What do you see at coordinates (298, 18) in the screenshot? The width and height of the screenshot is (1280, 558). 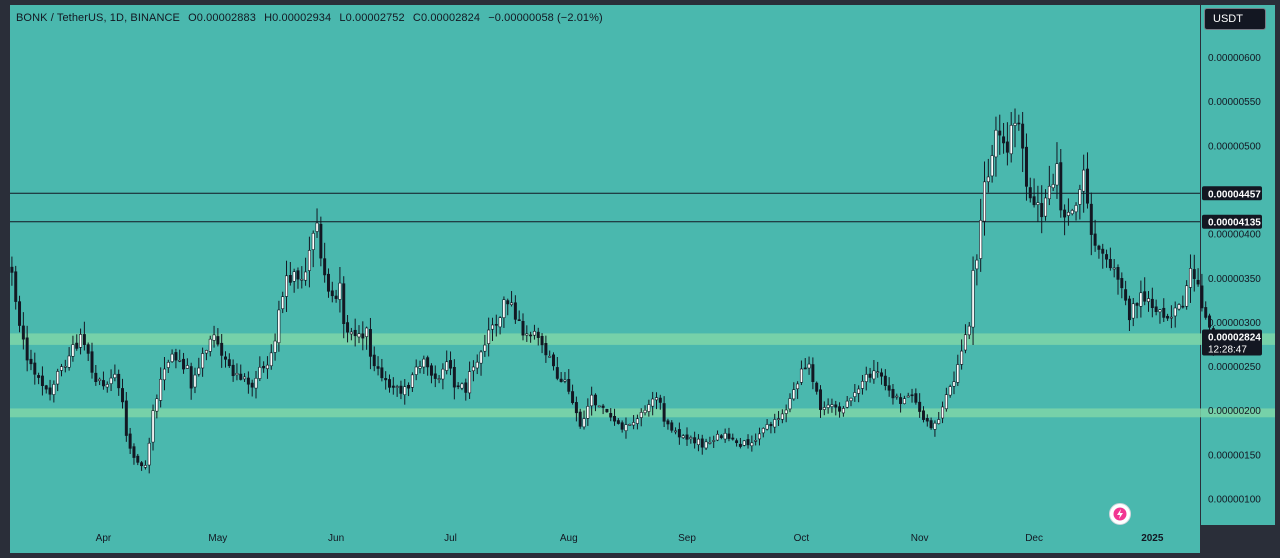 I see `high-value: H0.00002934` at bounding box center [298, 18].